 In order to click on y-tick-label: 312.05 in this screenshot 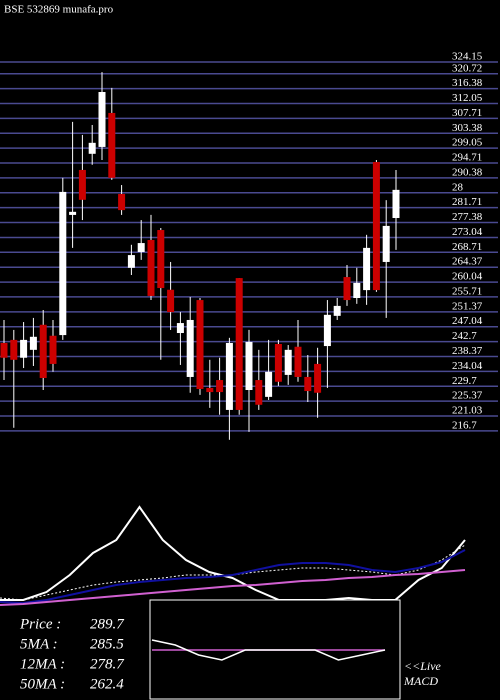, I will do `click(467, 98)`.